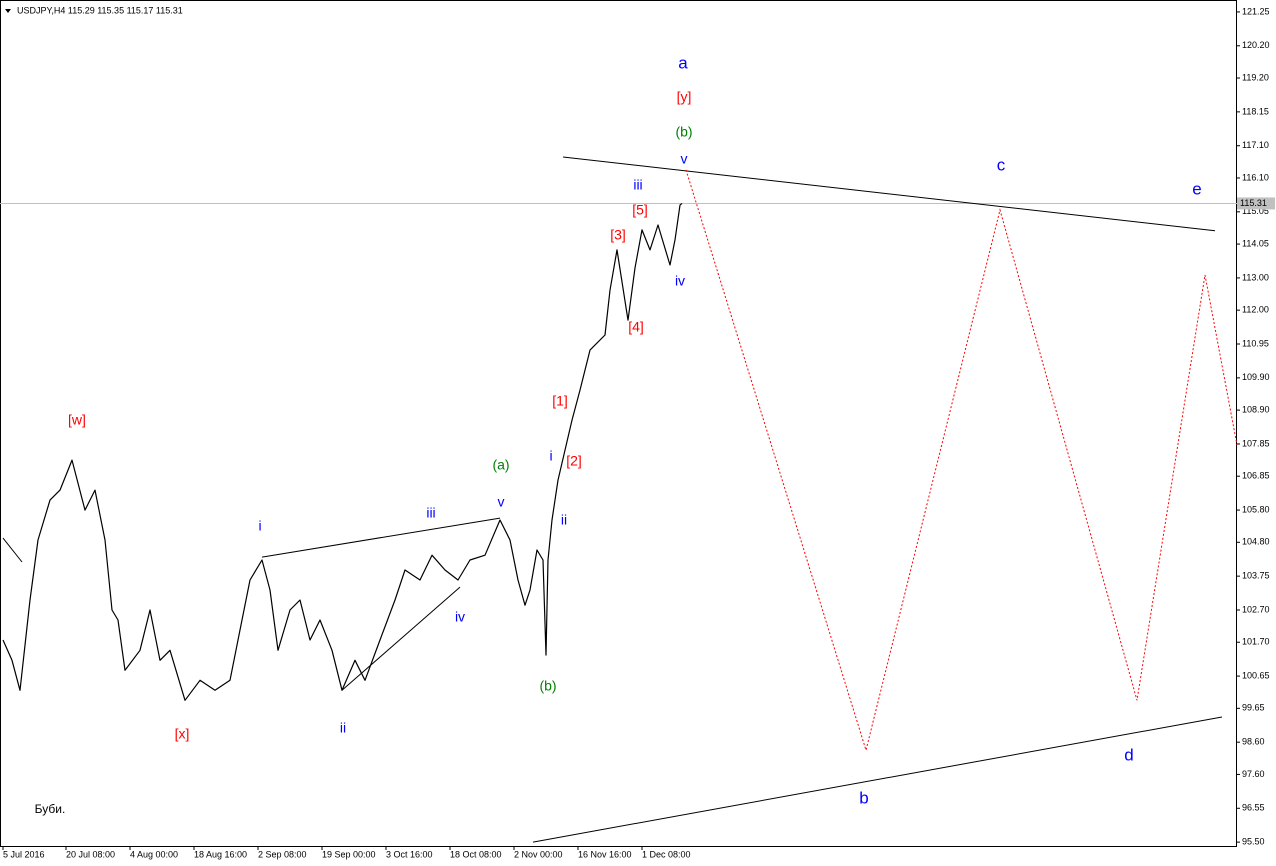  I want to click on y-tick-label: 109.90, so click(1256, 377).